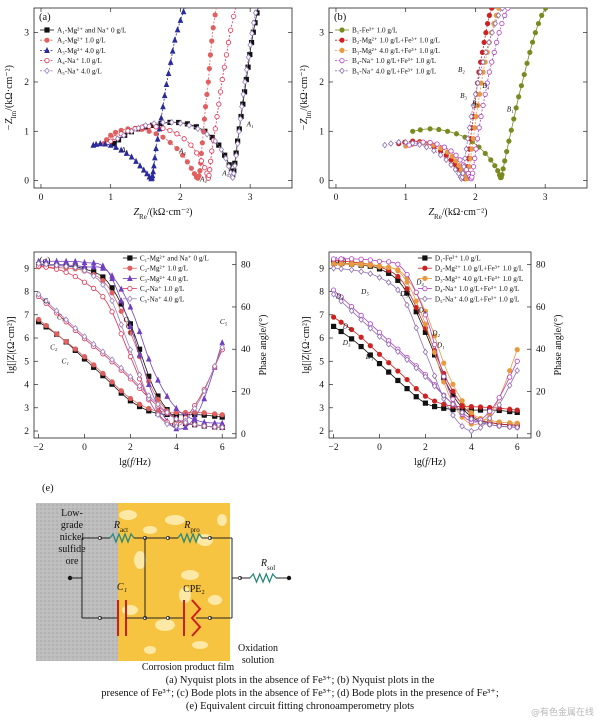  What do you see at coordinates (26, 182) in the screenshot?
I see `y-tick-label: 0` at bounding box center [26, 182].